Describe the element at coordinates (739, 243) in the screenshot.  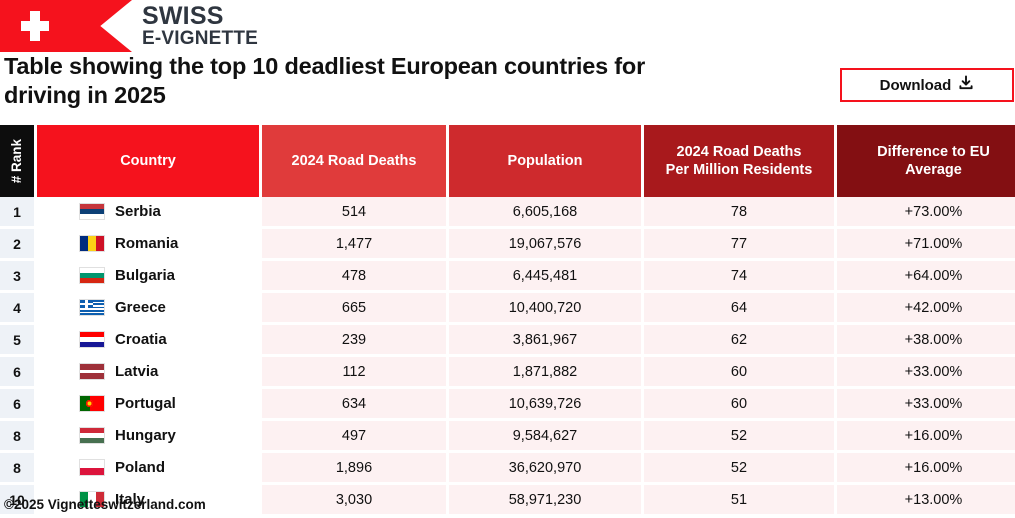
I see `cell-deaths-per-million: 77` at that location.